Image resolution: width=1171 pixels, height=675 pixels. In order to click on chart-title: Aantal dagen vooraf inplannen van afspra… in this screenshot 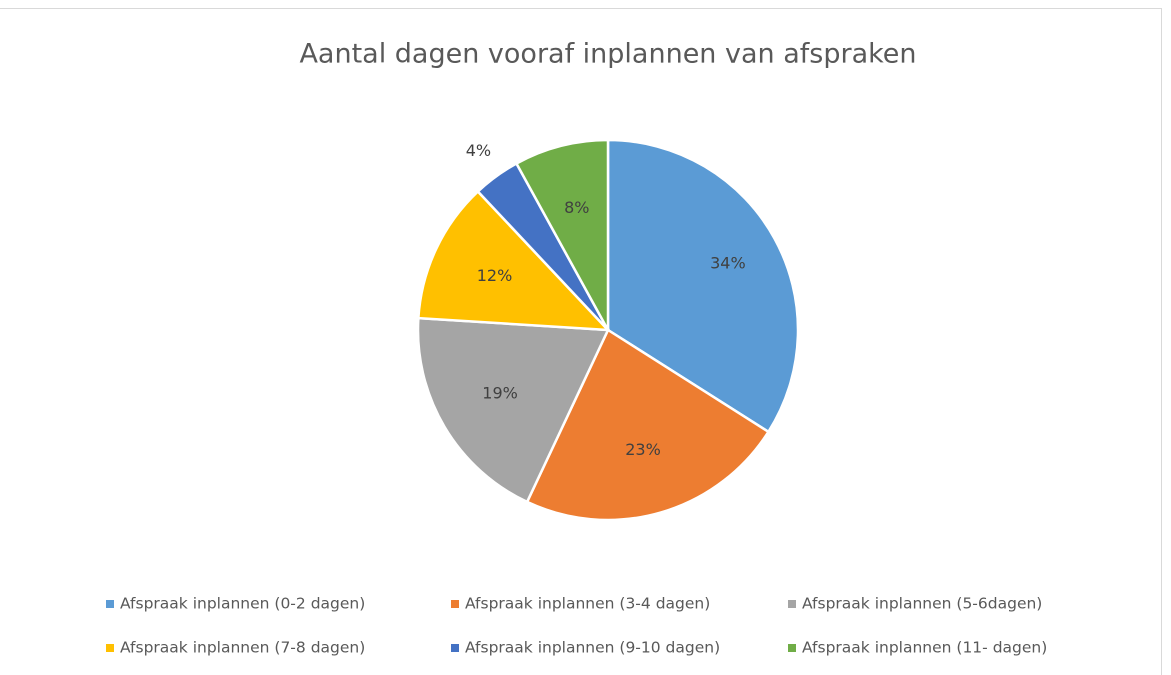, I will do `click(607, 54)`.